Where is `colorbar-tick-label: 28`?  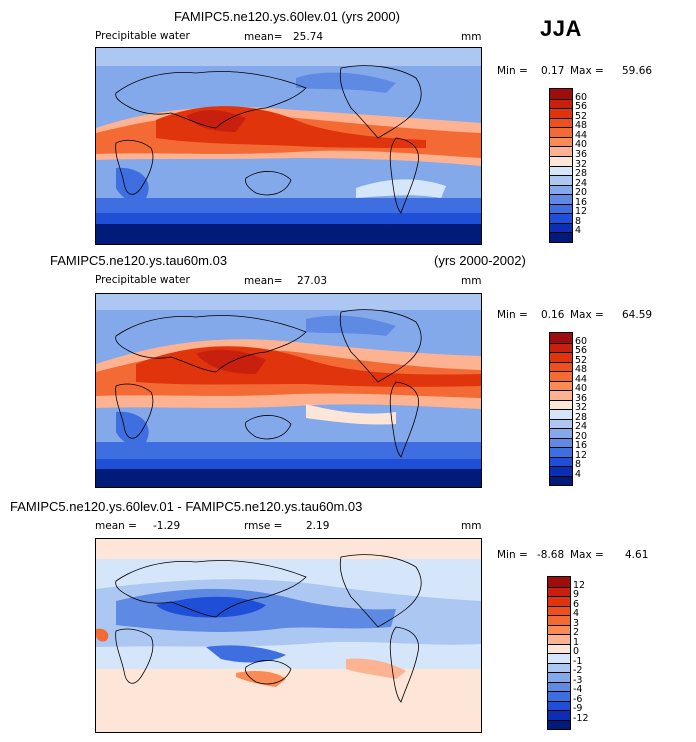
colorbar-tick-label: 28 is located at coordinates (581, 174).